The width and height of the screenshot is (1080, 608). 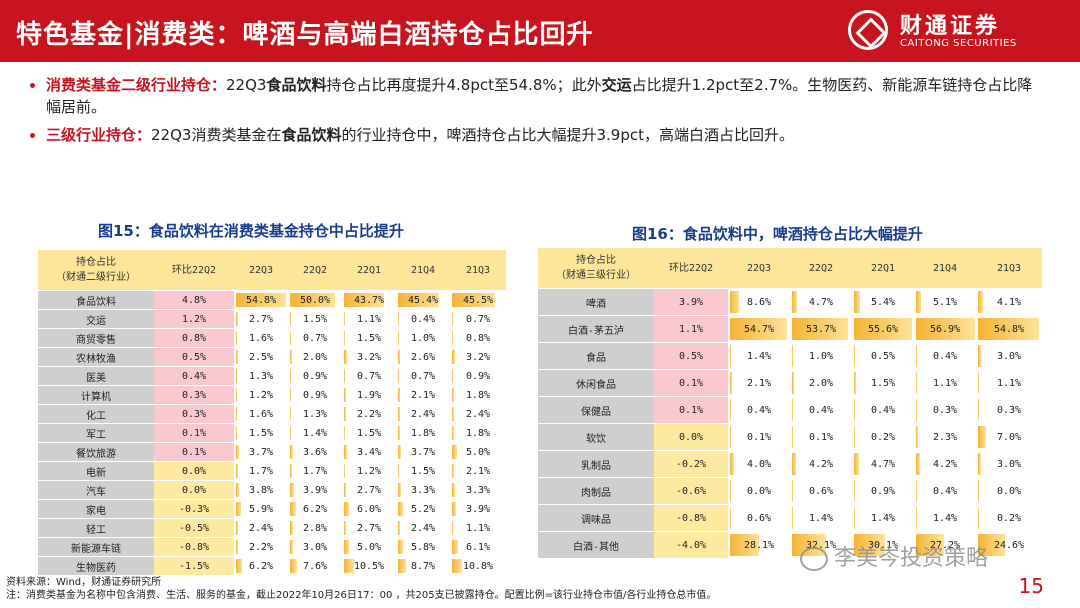 I want to click on value-cell: 3.4%, so click(x=369, y=452).